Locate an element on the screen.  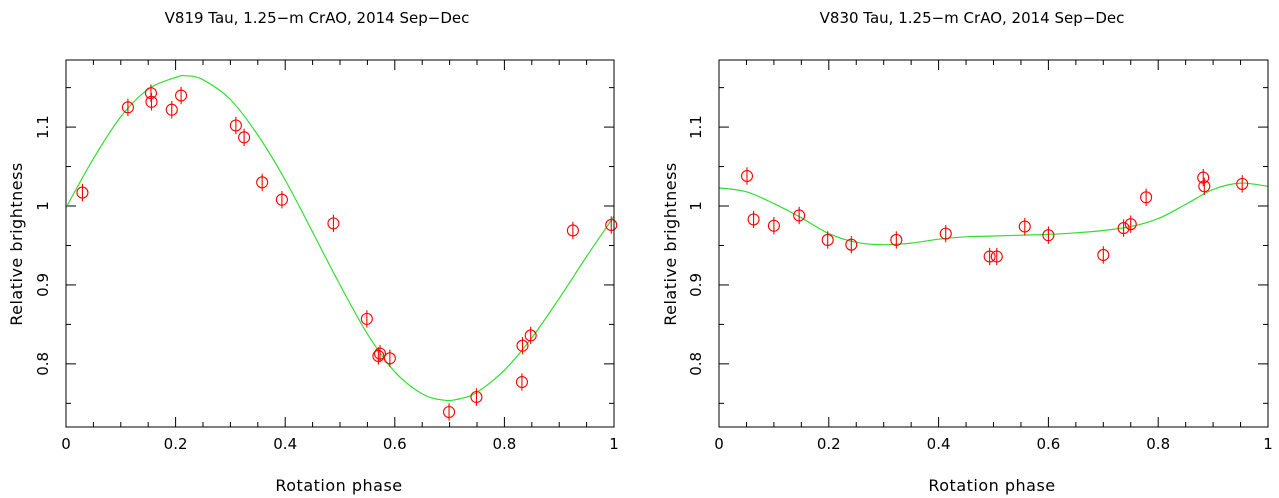
fit-curve is located at coordinates (993, 214).